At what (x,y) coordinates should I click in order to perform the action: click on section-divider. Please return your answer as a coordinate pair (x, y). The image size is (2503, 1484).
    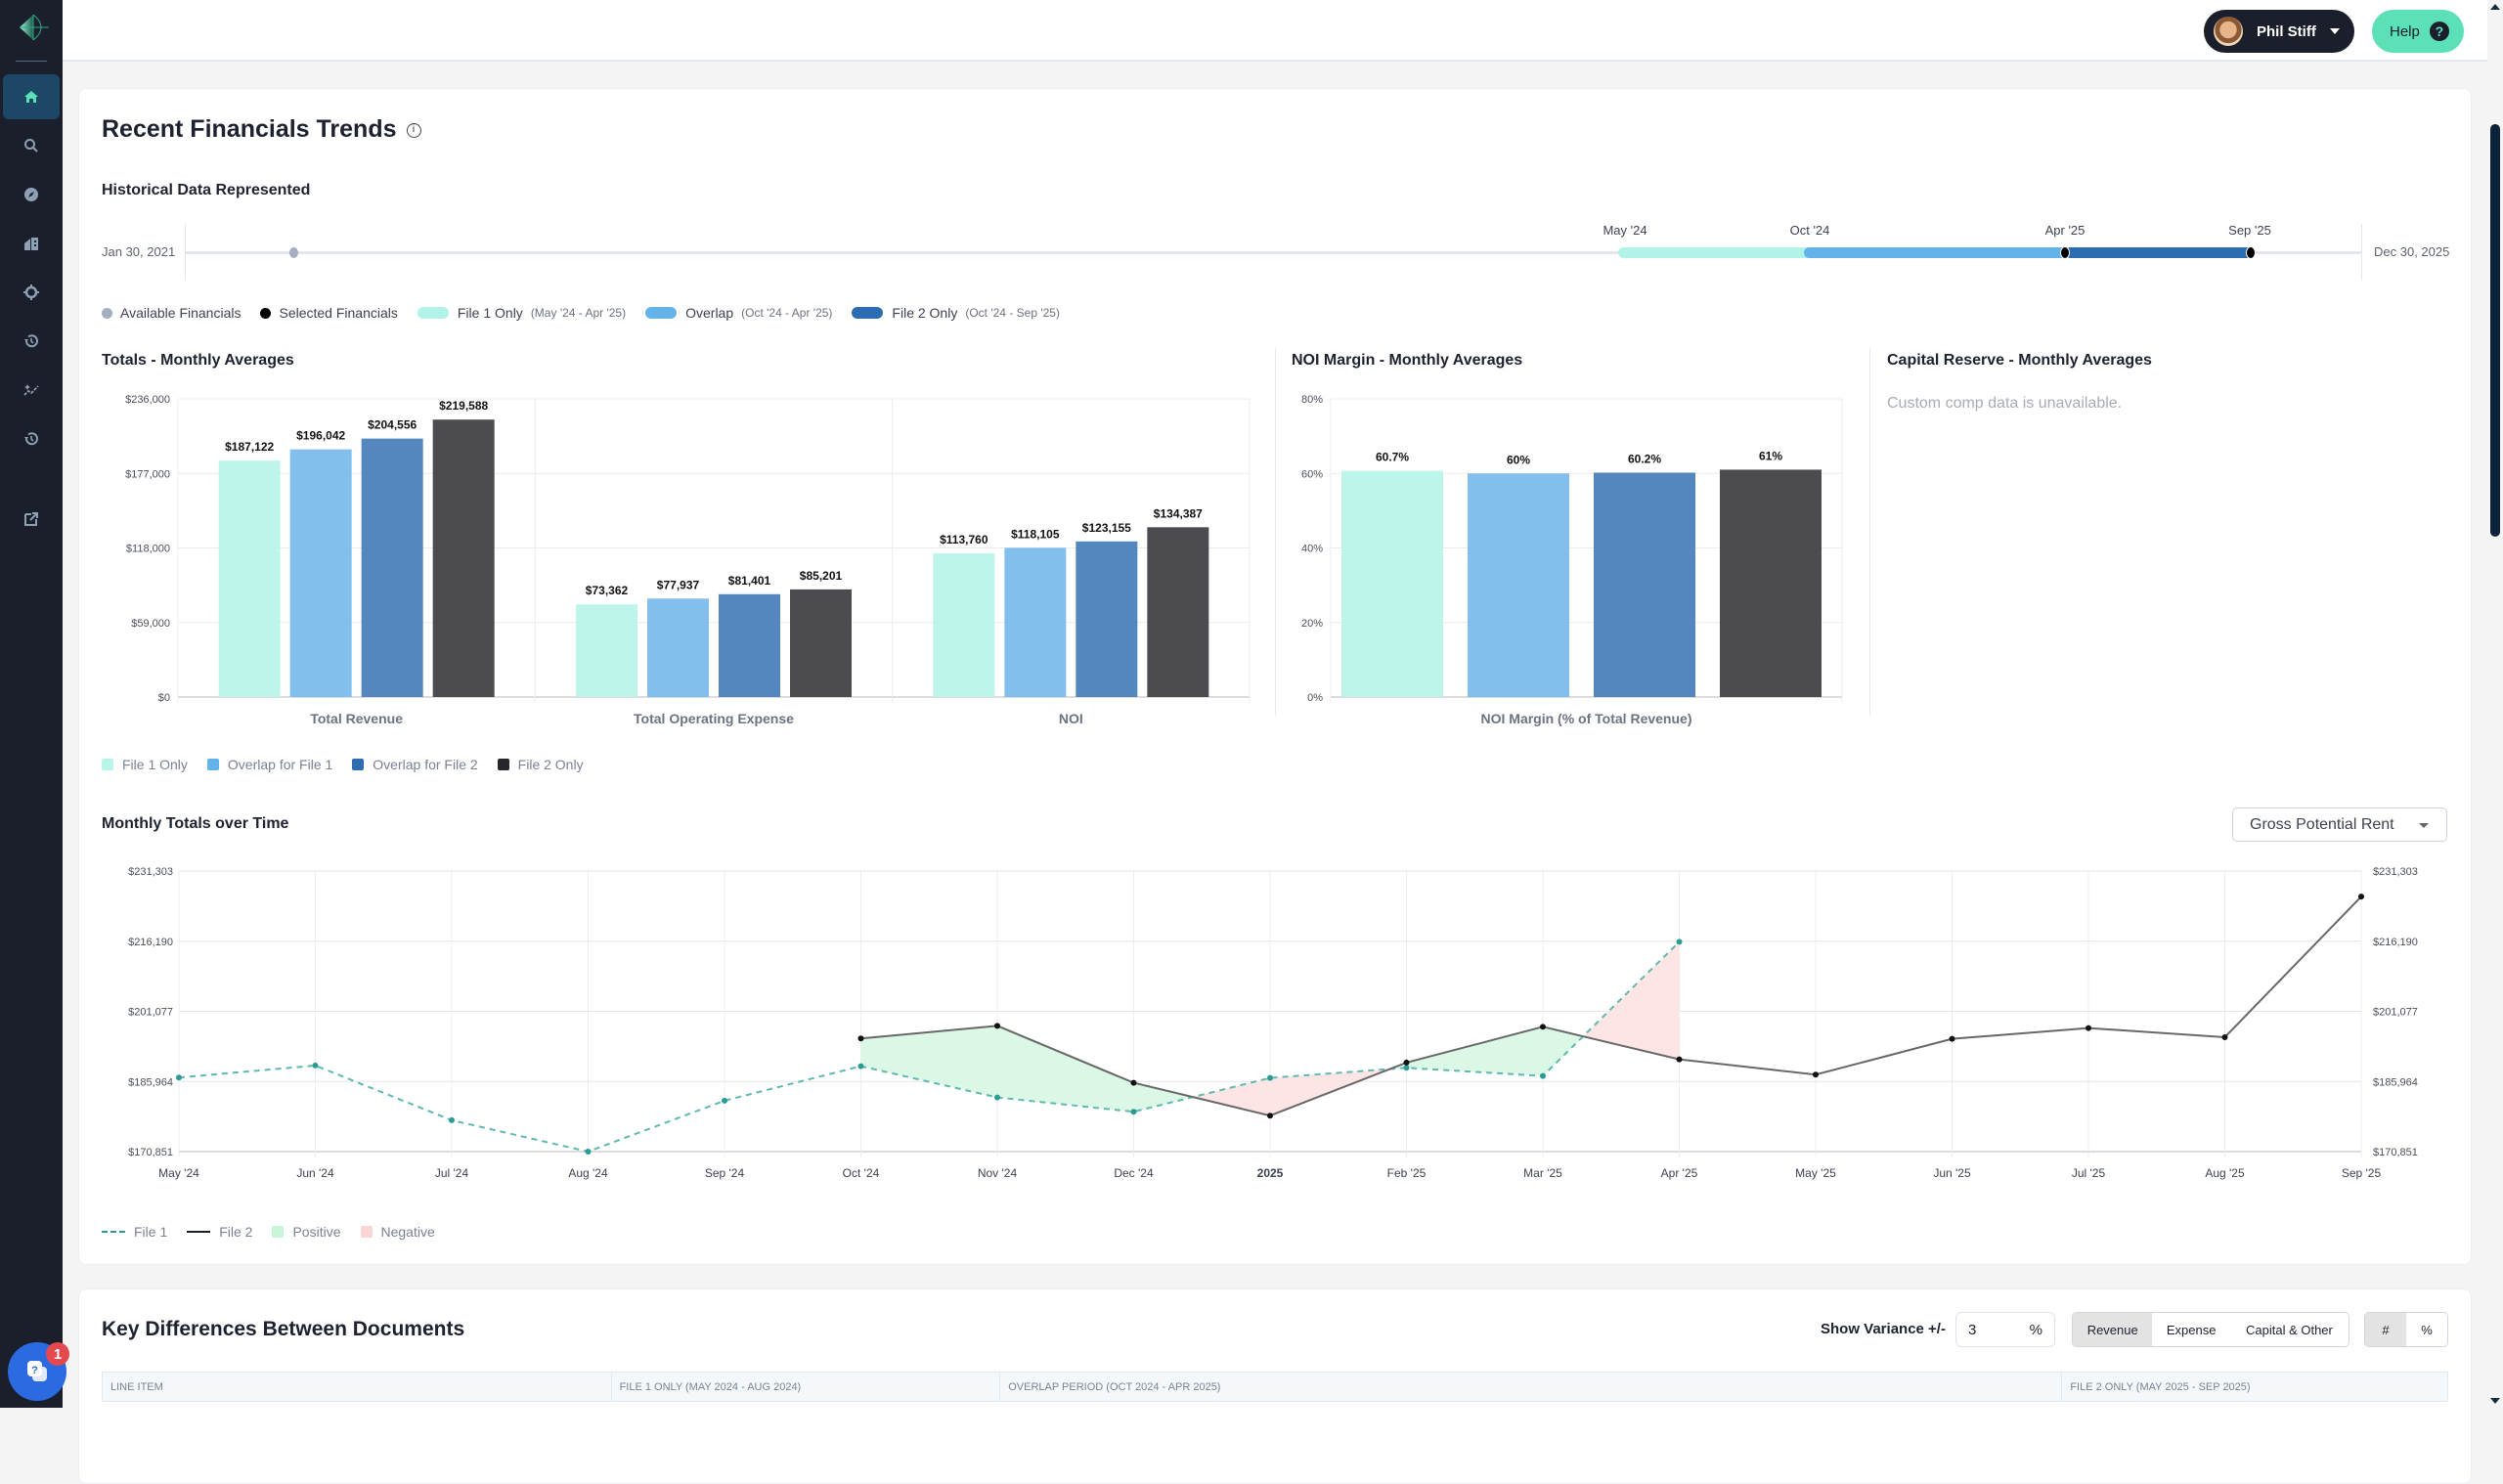
    Looking at the image, I should click on (1275, 532).